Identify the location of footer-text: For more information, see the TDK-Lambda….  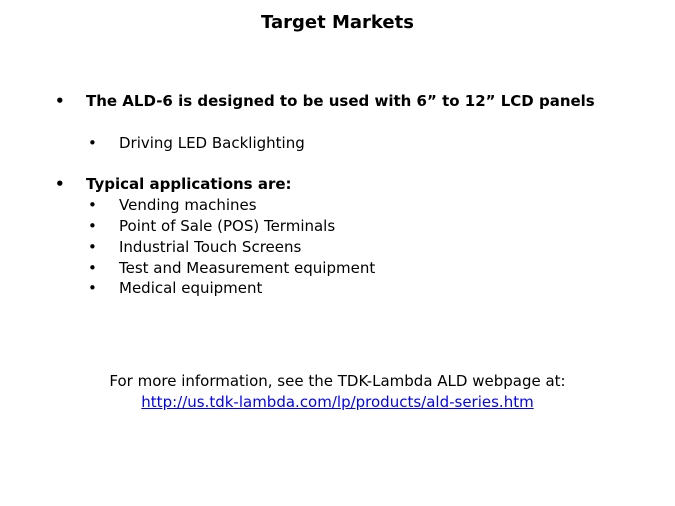
(337, 381).